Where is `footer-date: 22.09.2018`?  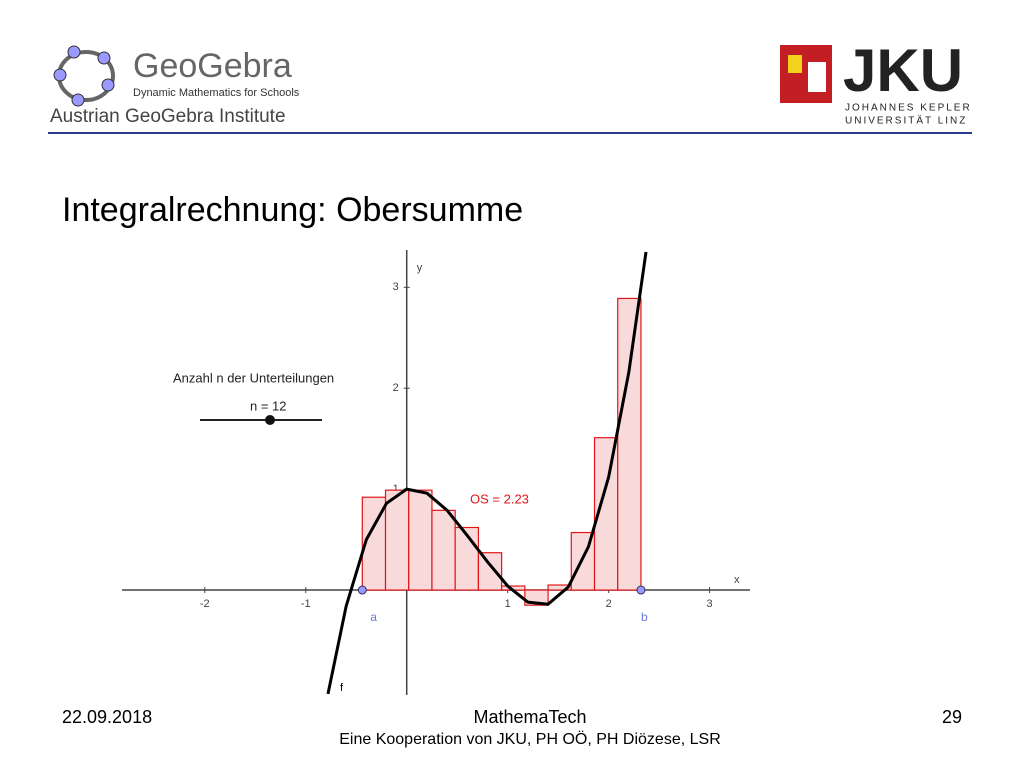
footer-date: 22.09.2018 is located at coordinates (107, 717).